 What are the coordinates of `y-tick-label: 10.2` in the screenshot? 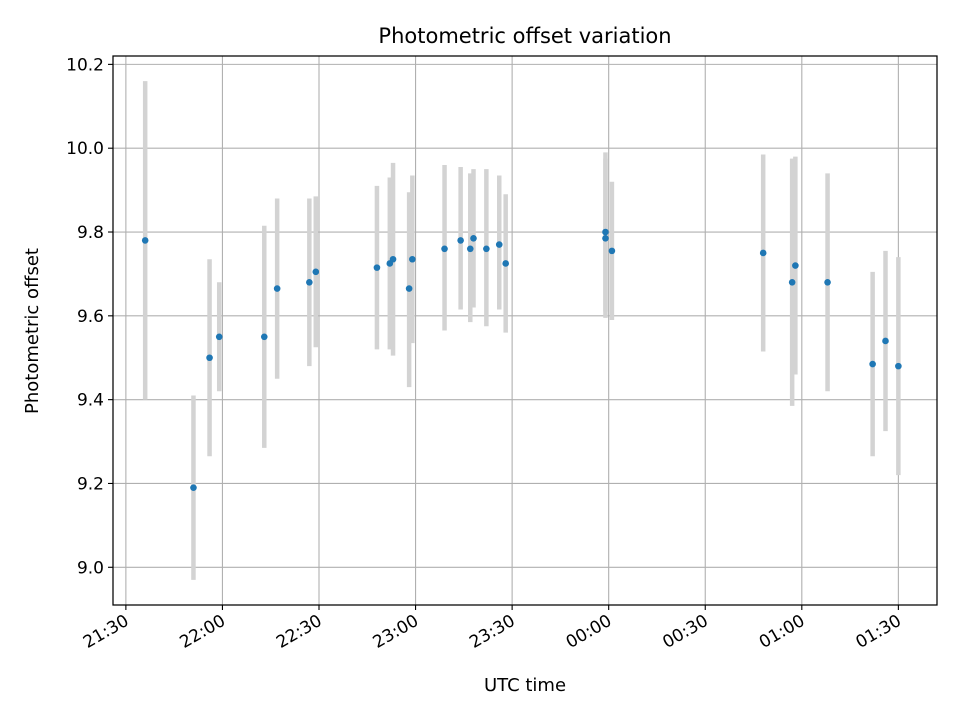 It's located at (85, 65).